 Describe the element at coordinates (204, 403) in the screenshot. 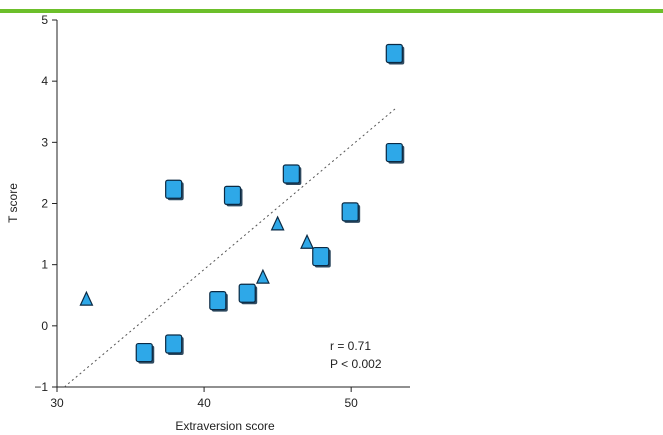

I see `x-tick-label: 40` at that location.